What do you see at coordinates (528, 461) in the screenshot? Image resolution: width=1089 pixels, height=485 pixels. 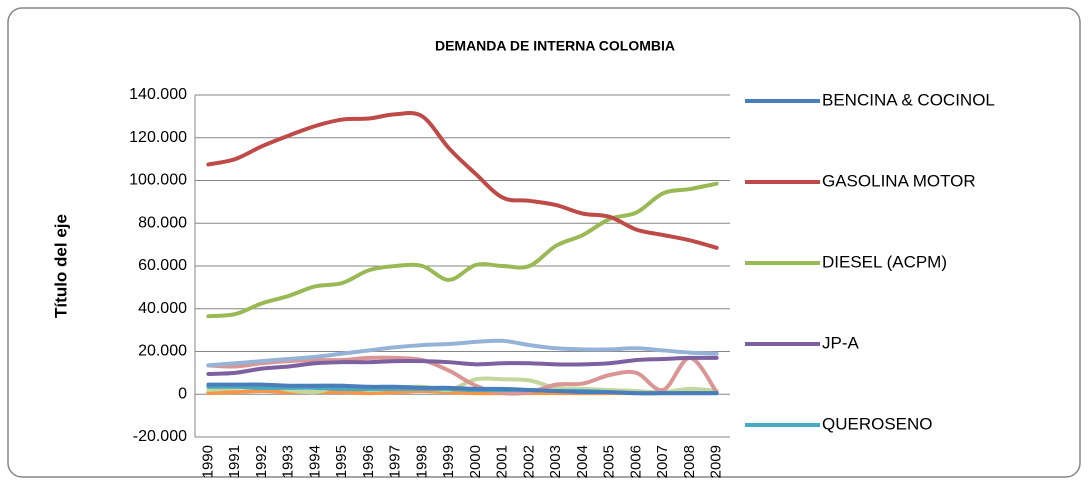 I see `x-tick-label: 2002` at bounding box center [528, 461].